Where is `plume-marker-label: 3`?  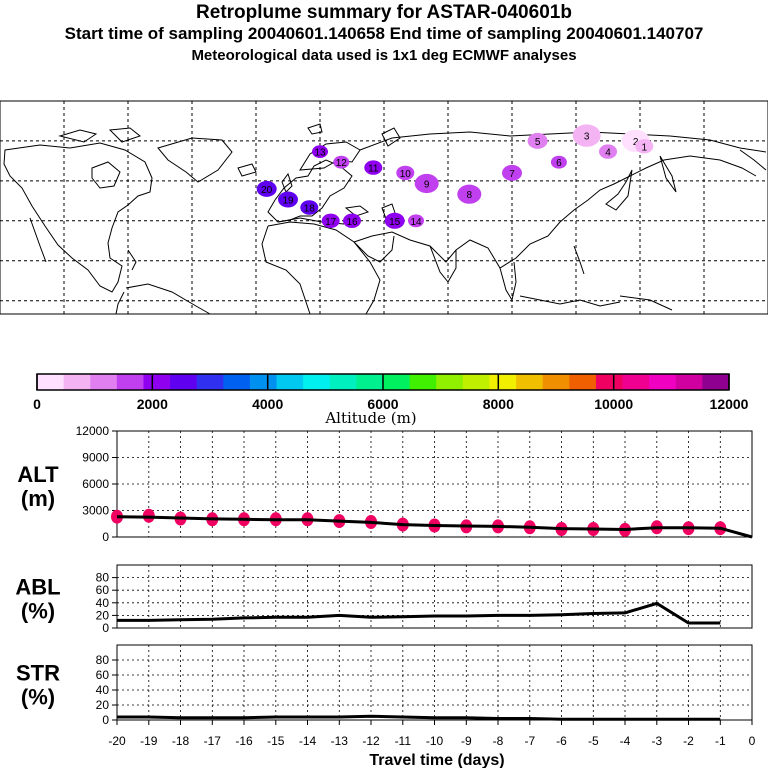
plume-marker-label: 3 is located at coordinates (587, 137).